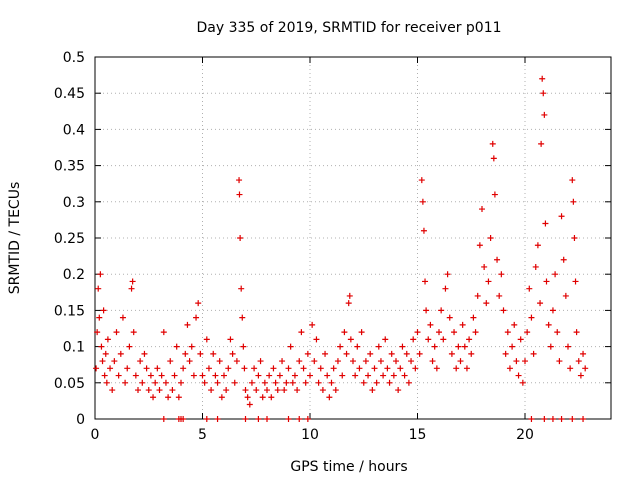 The height and width of the screenshot is (480, 640). What do you see at coordinates (348, 467) in the screenshot?
I see `x-axis-label: GPS time / hours` at bounding box center [348, 467].